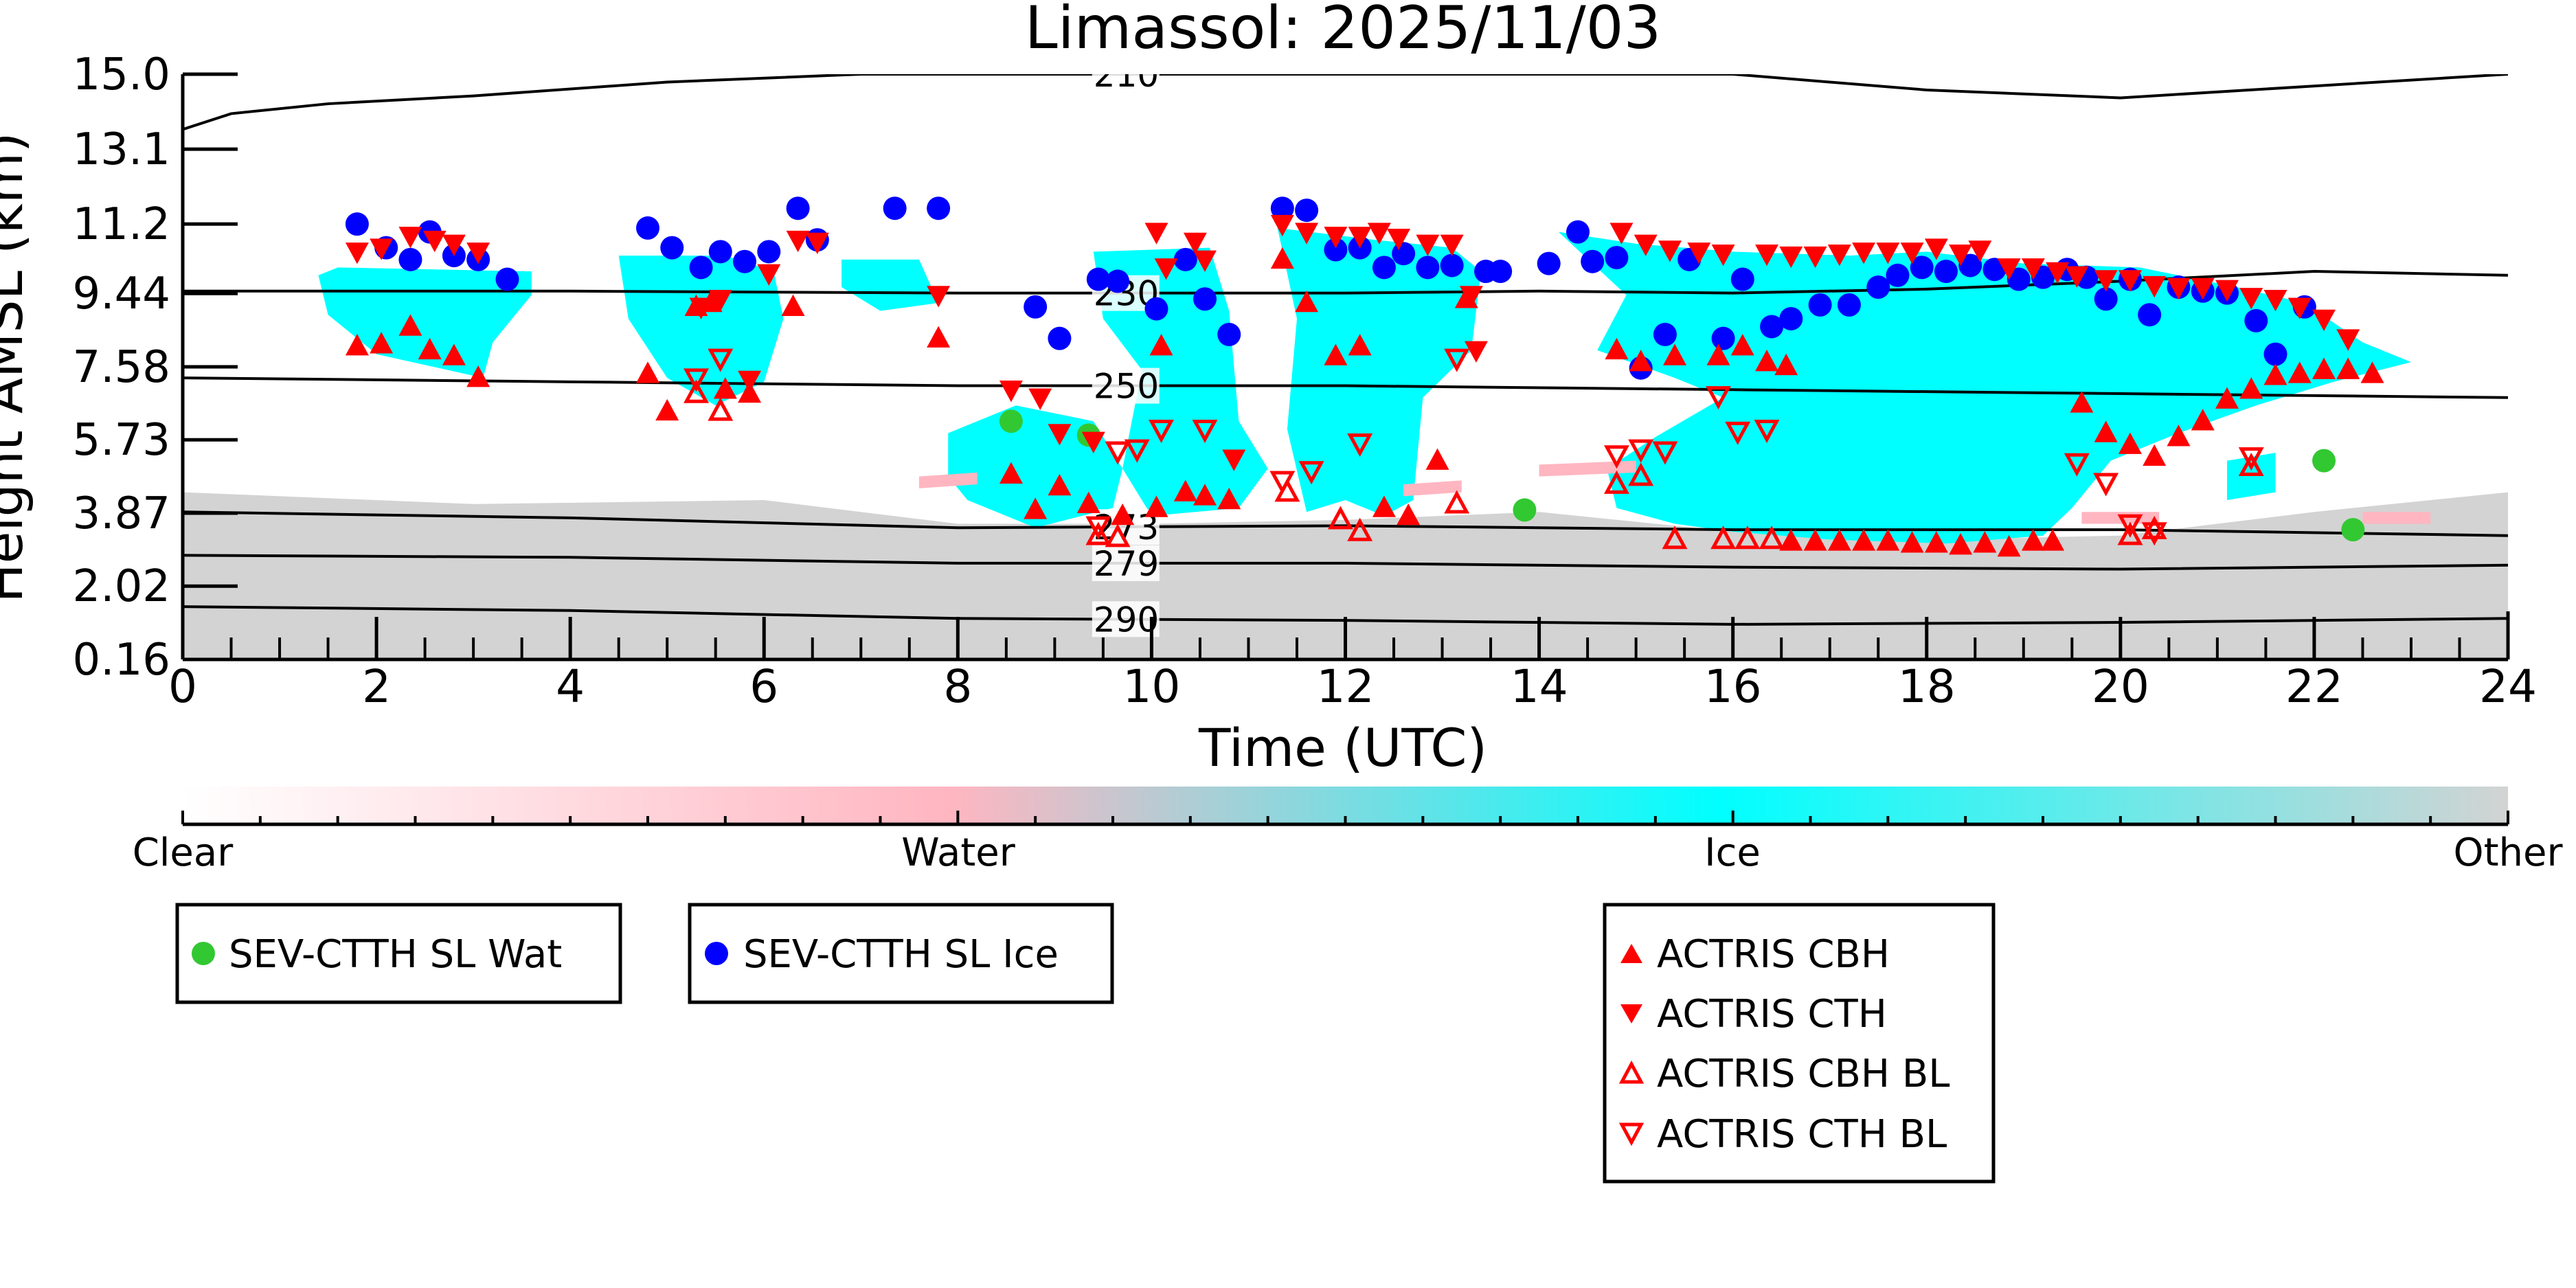 The width and height of the screenshot is (2576, 1288). Describe the element at coordinates (716, 953) in the screenshot. I see `legend-marker-blue-circle` at that location.